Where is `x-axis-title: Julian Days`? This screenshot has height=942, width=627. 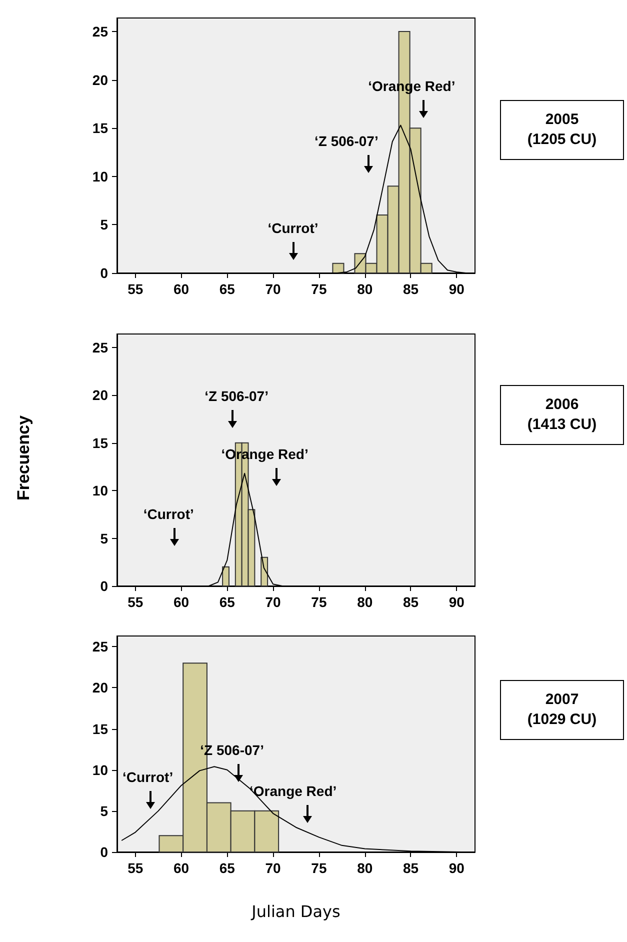 x-axis-title: Julian Days is located at coordinates (296, 911).